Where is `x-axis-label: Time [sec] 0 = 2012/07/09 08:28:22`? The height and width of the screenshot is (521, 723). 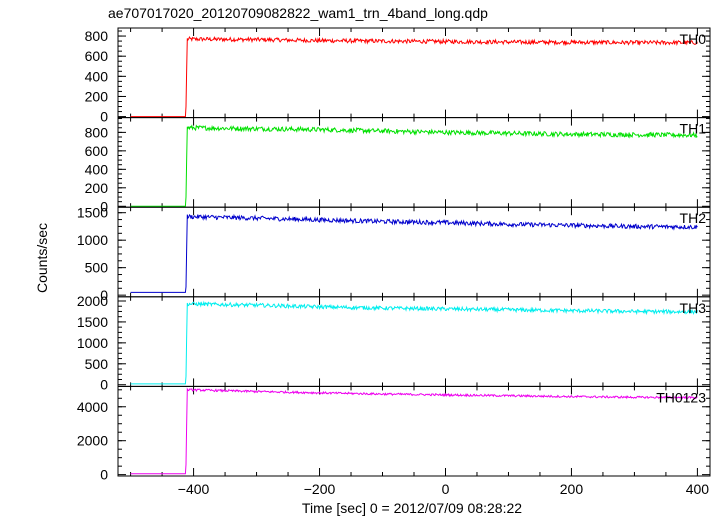
x-axis-label: Time [sec] 0 = 2012/07/09 08:28:22 is located at coordinates (412, 508).